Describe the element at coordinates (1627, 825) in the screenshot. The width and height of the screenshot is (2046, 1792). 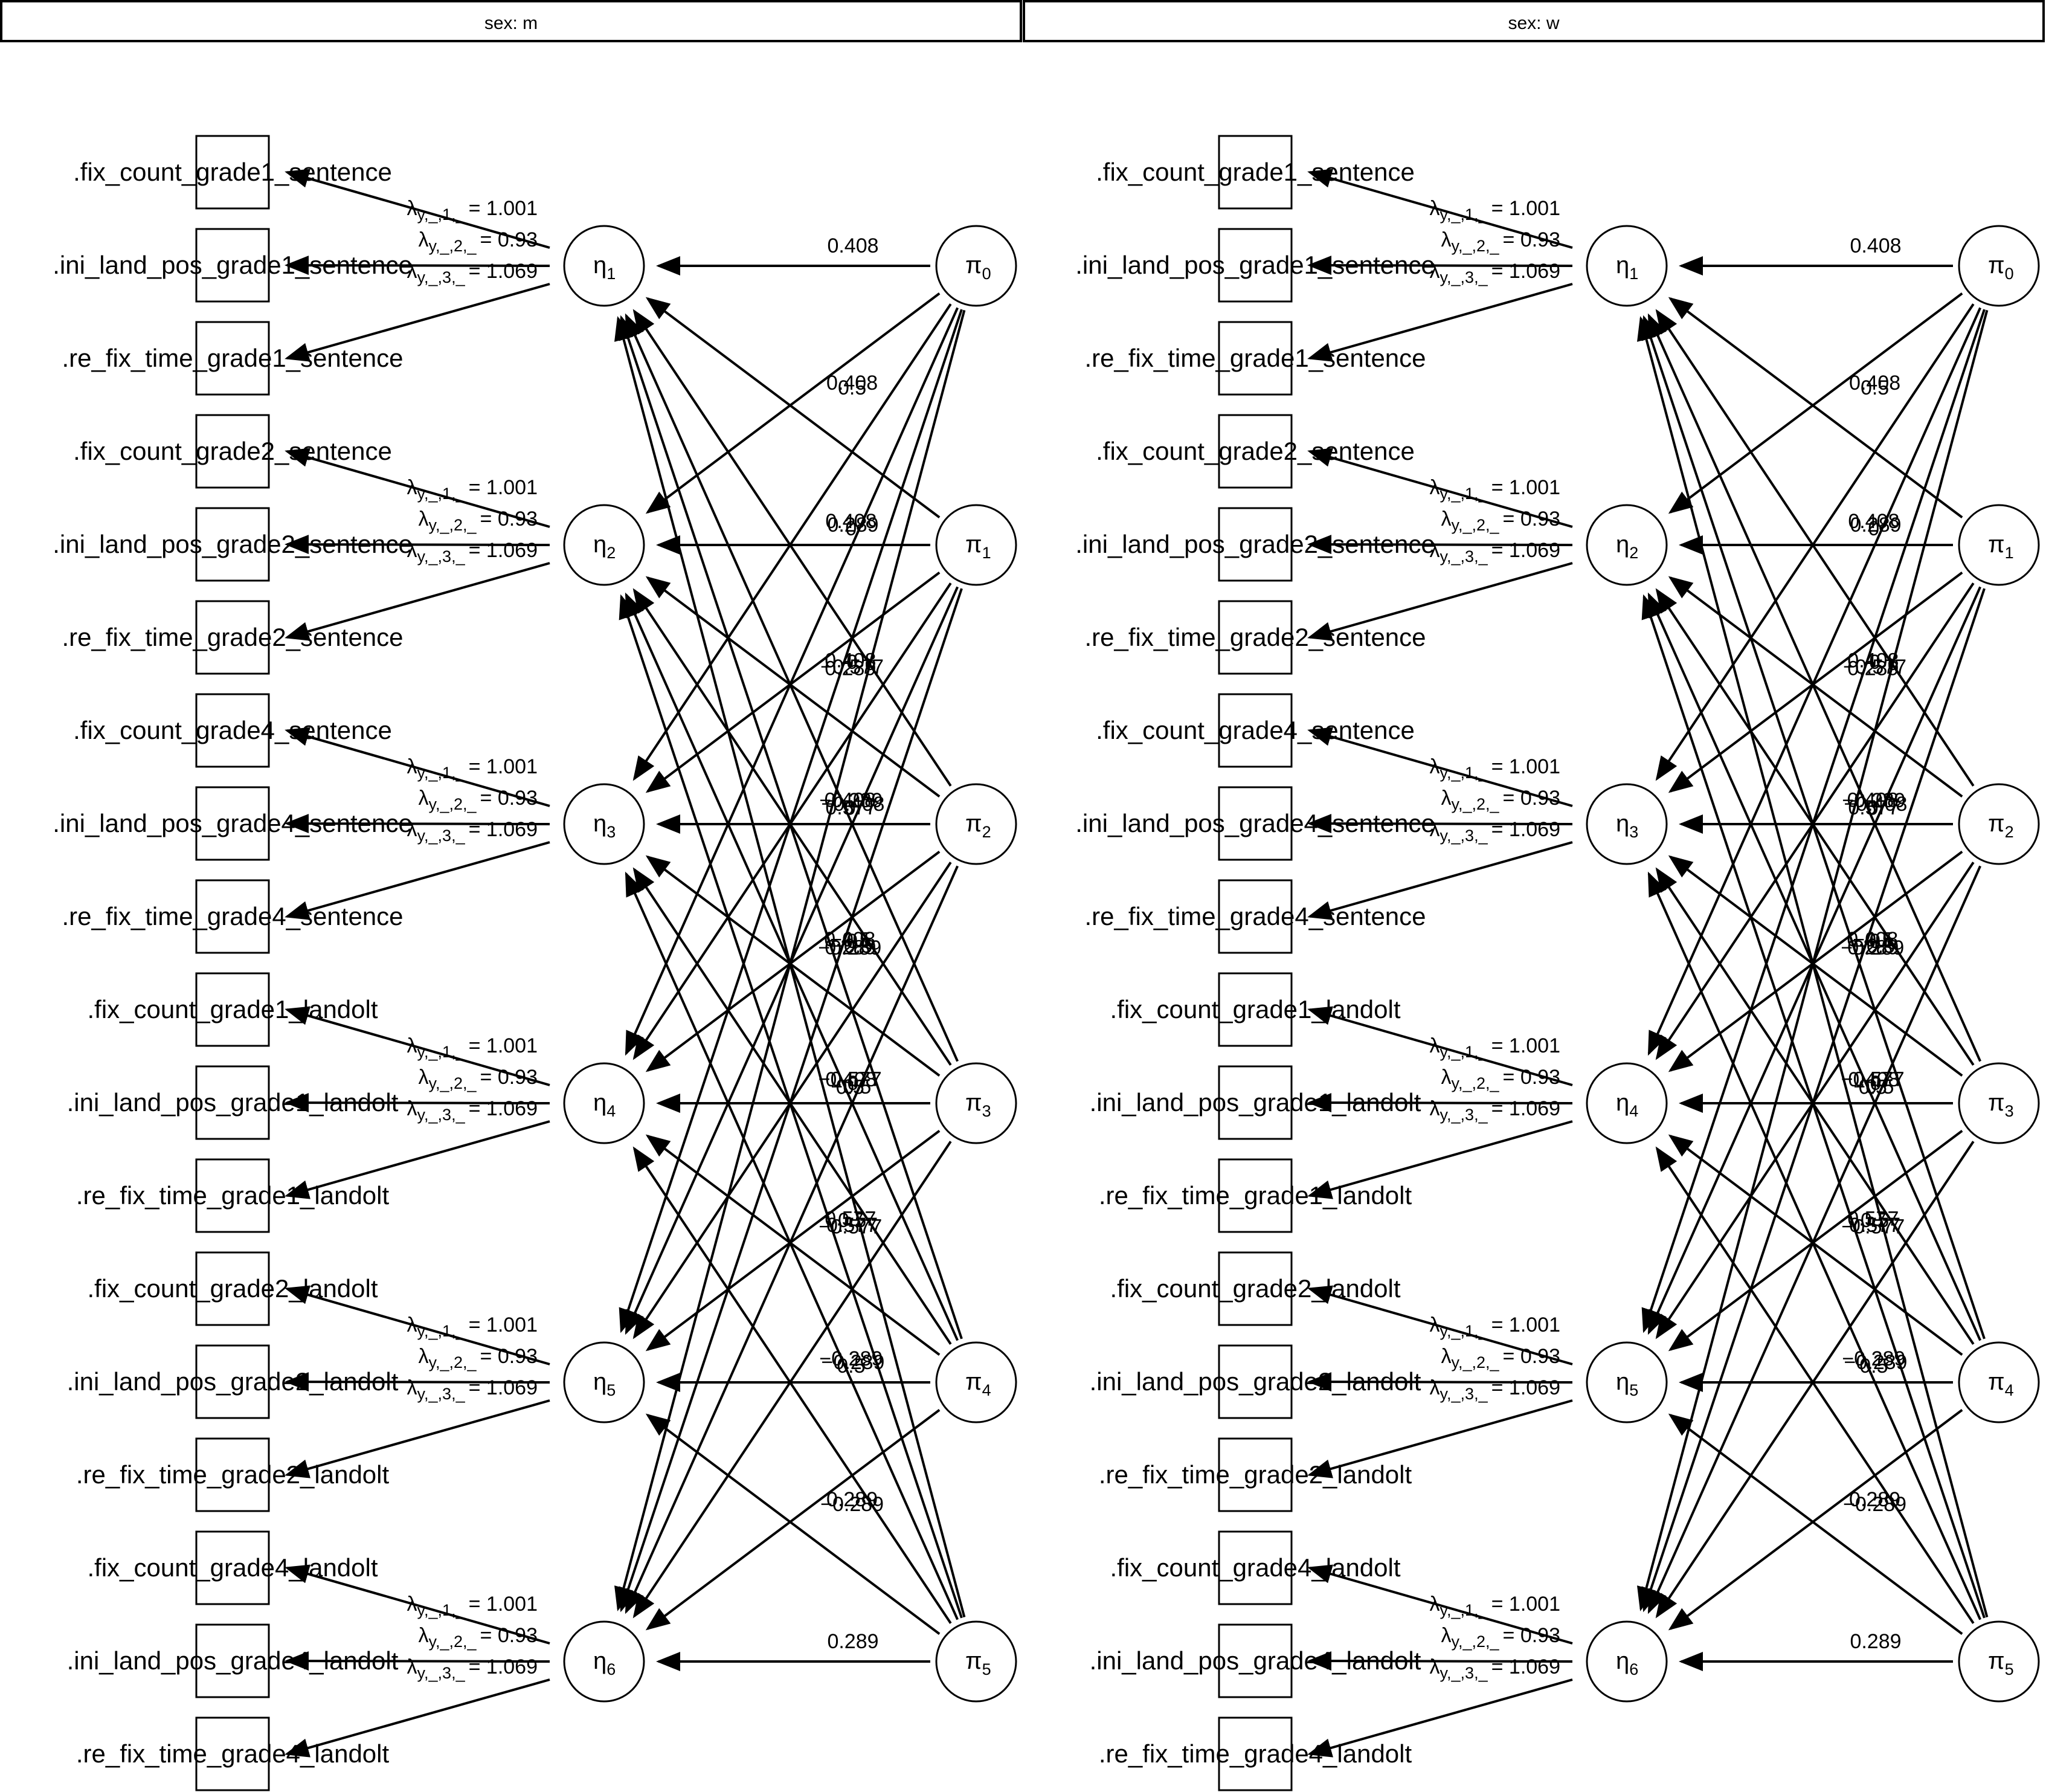
I see `eta-label: η3` at that location.